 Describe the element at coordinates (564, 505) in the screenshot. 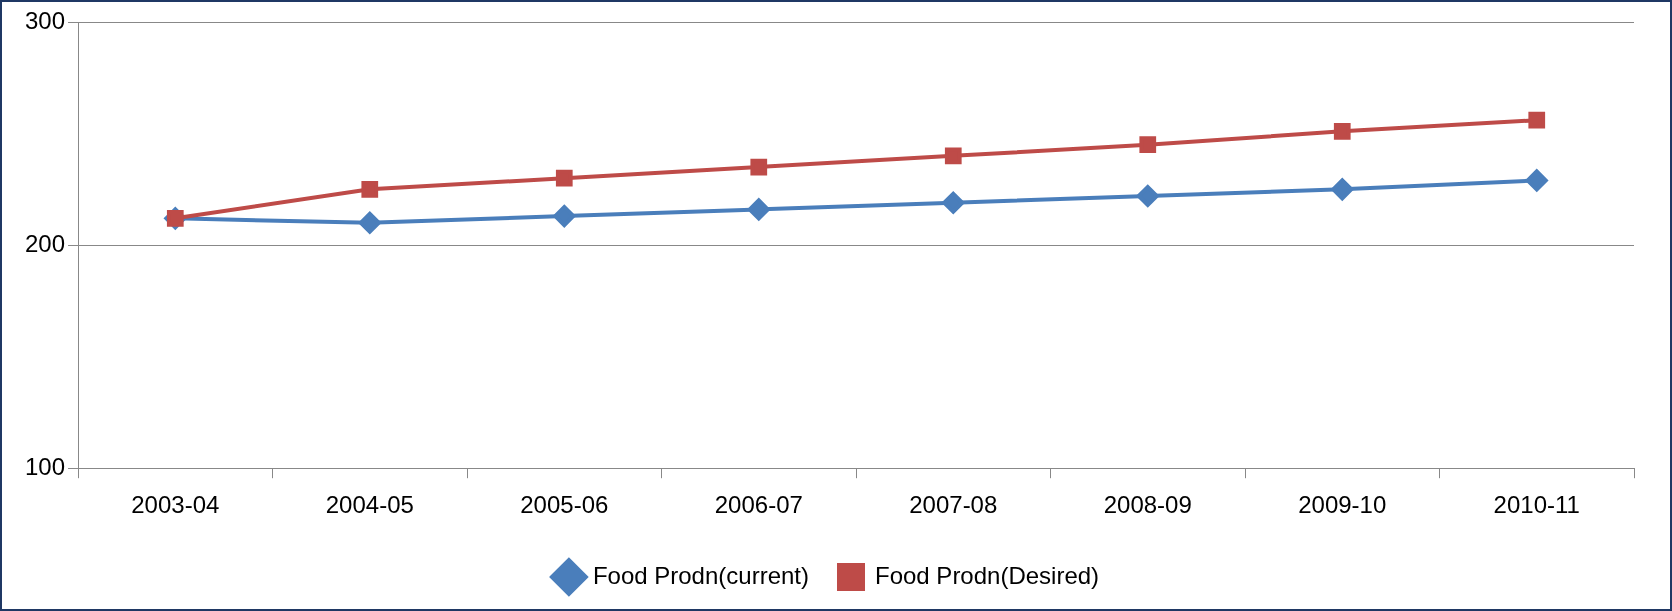

I see `x-tick-label: 2005-06` at that location.